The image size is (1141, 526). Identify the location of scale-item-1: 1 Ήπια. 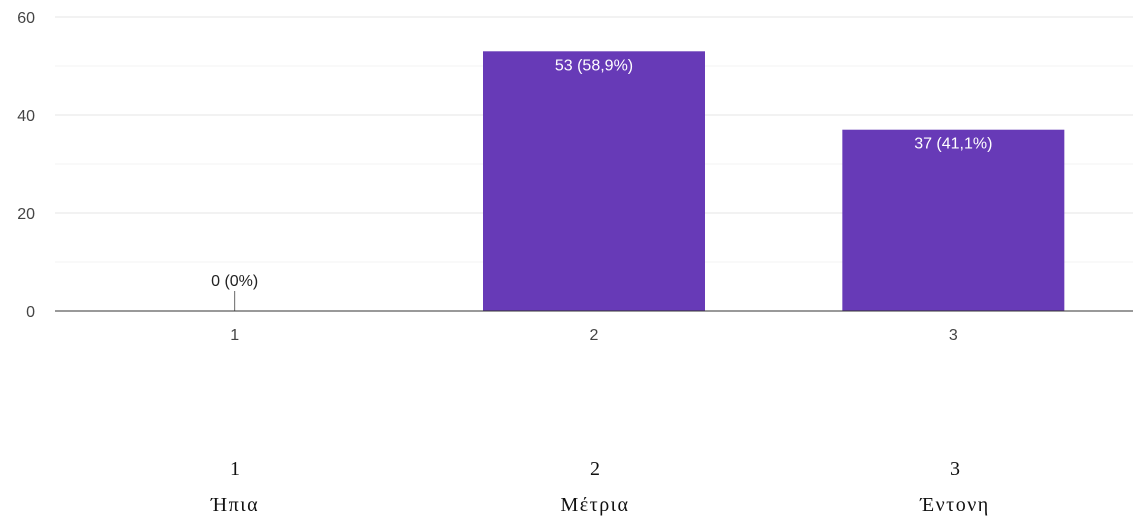
(235, 487).